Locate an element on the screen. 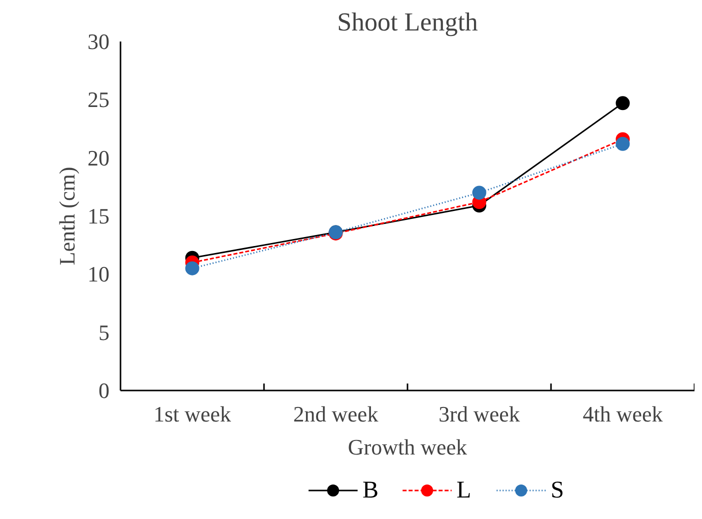 This screenshot has height=519, width=702. x-tick-label: 3rd week is located at coordinates (479, 414).